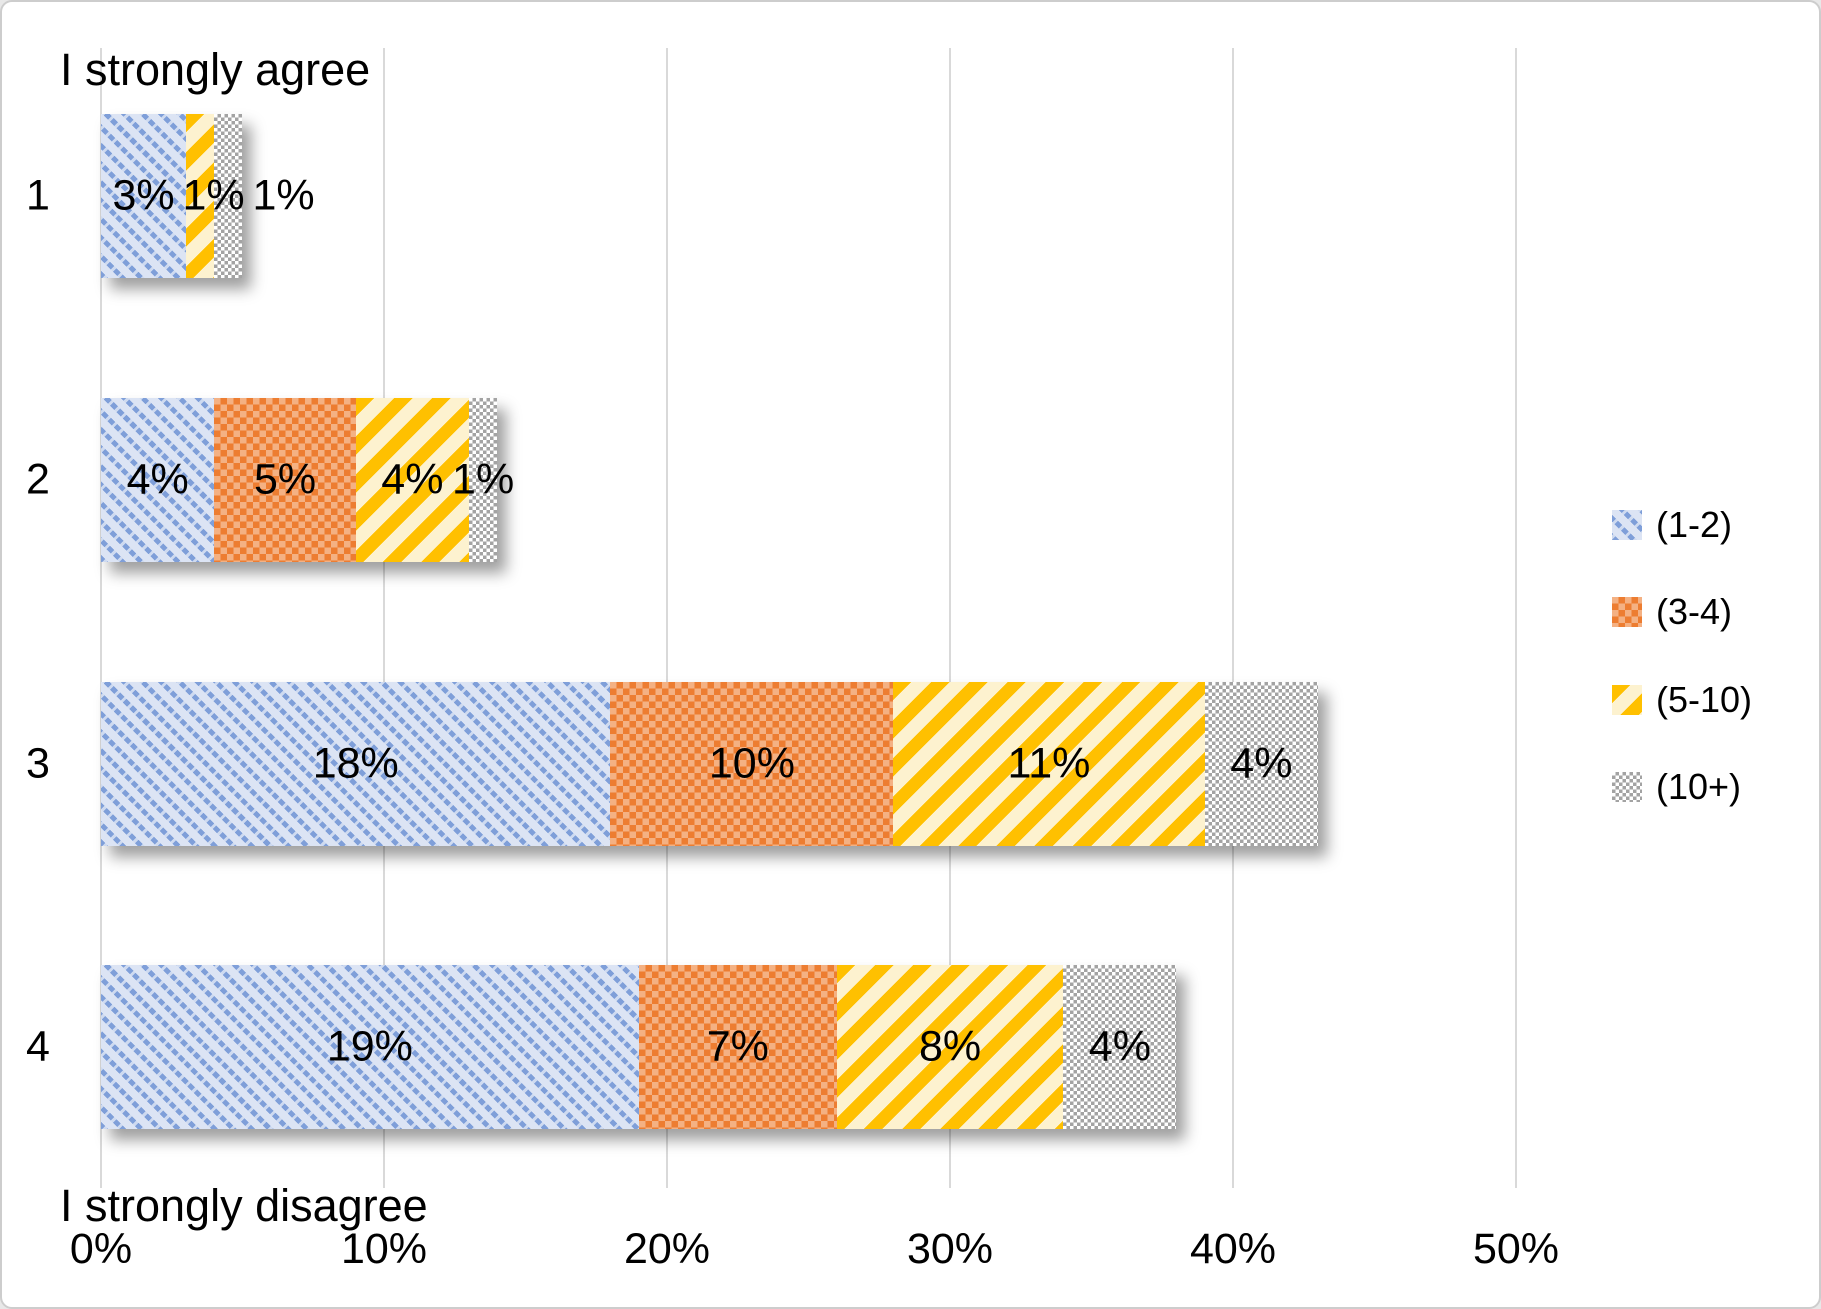 This screenshot has width=1821, height=1309. What do you see at coordinates (1704, 699) in the screenshot?
I see `legend-label: (5-10)` at bounding box center [1704, 699].